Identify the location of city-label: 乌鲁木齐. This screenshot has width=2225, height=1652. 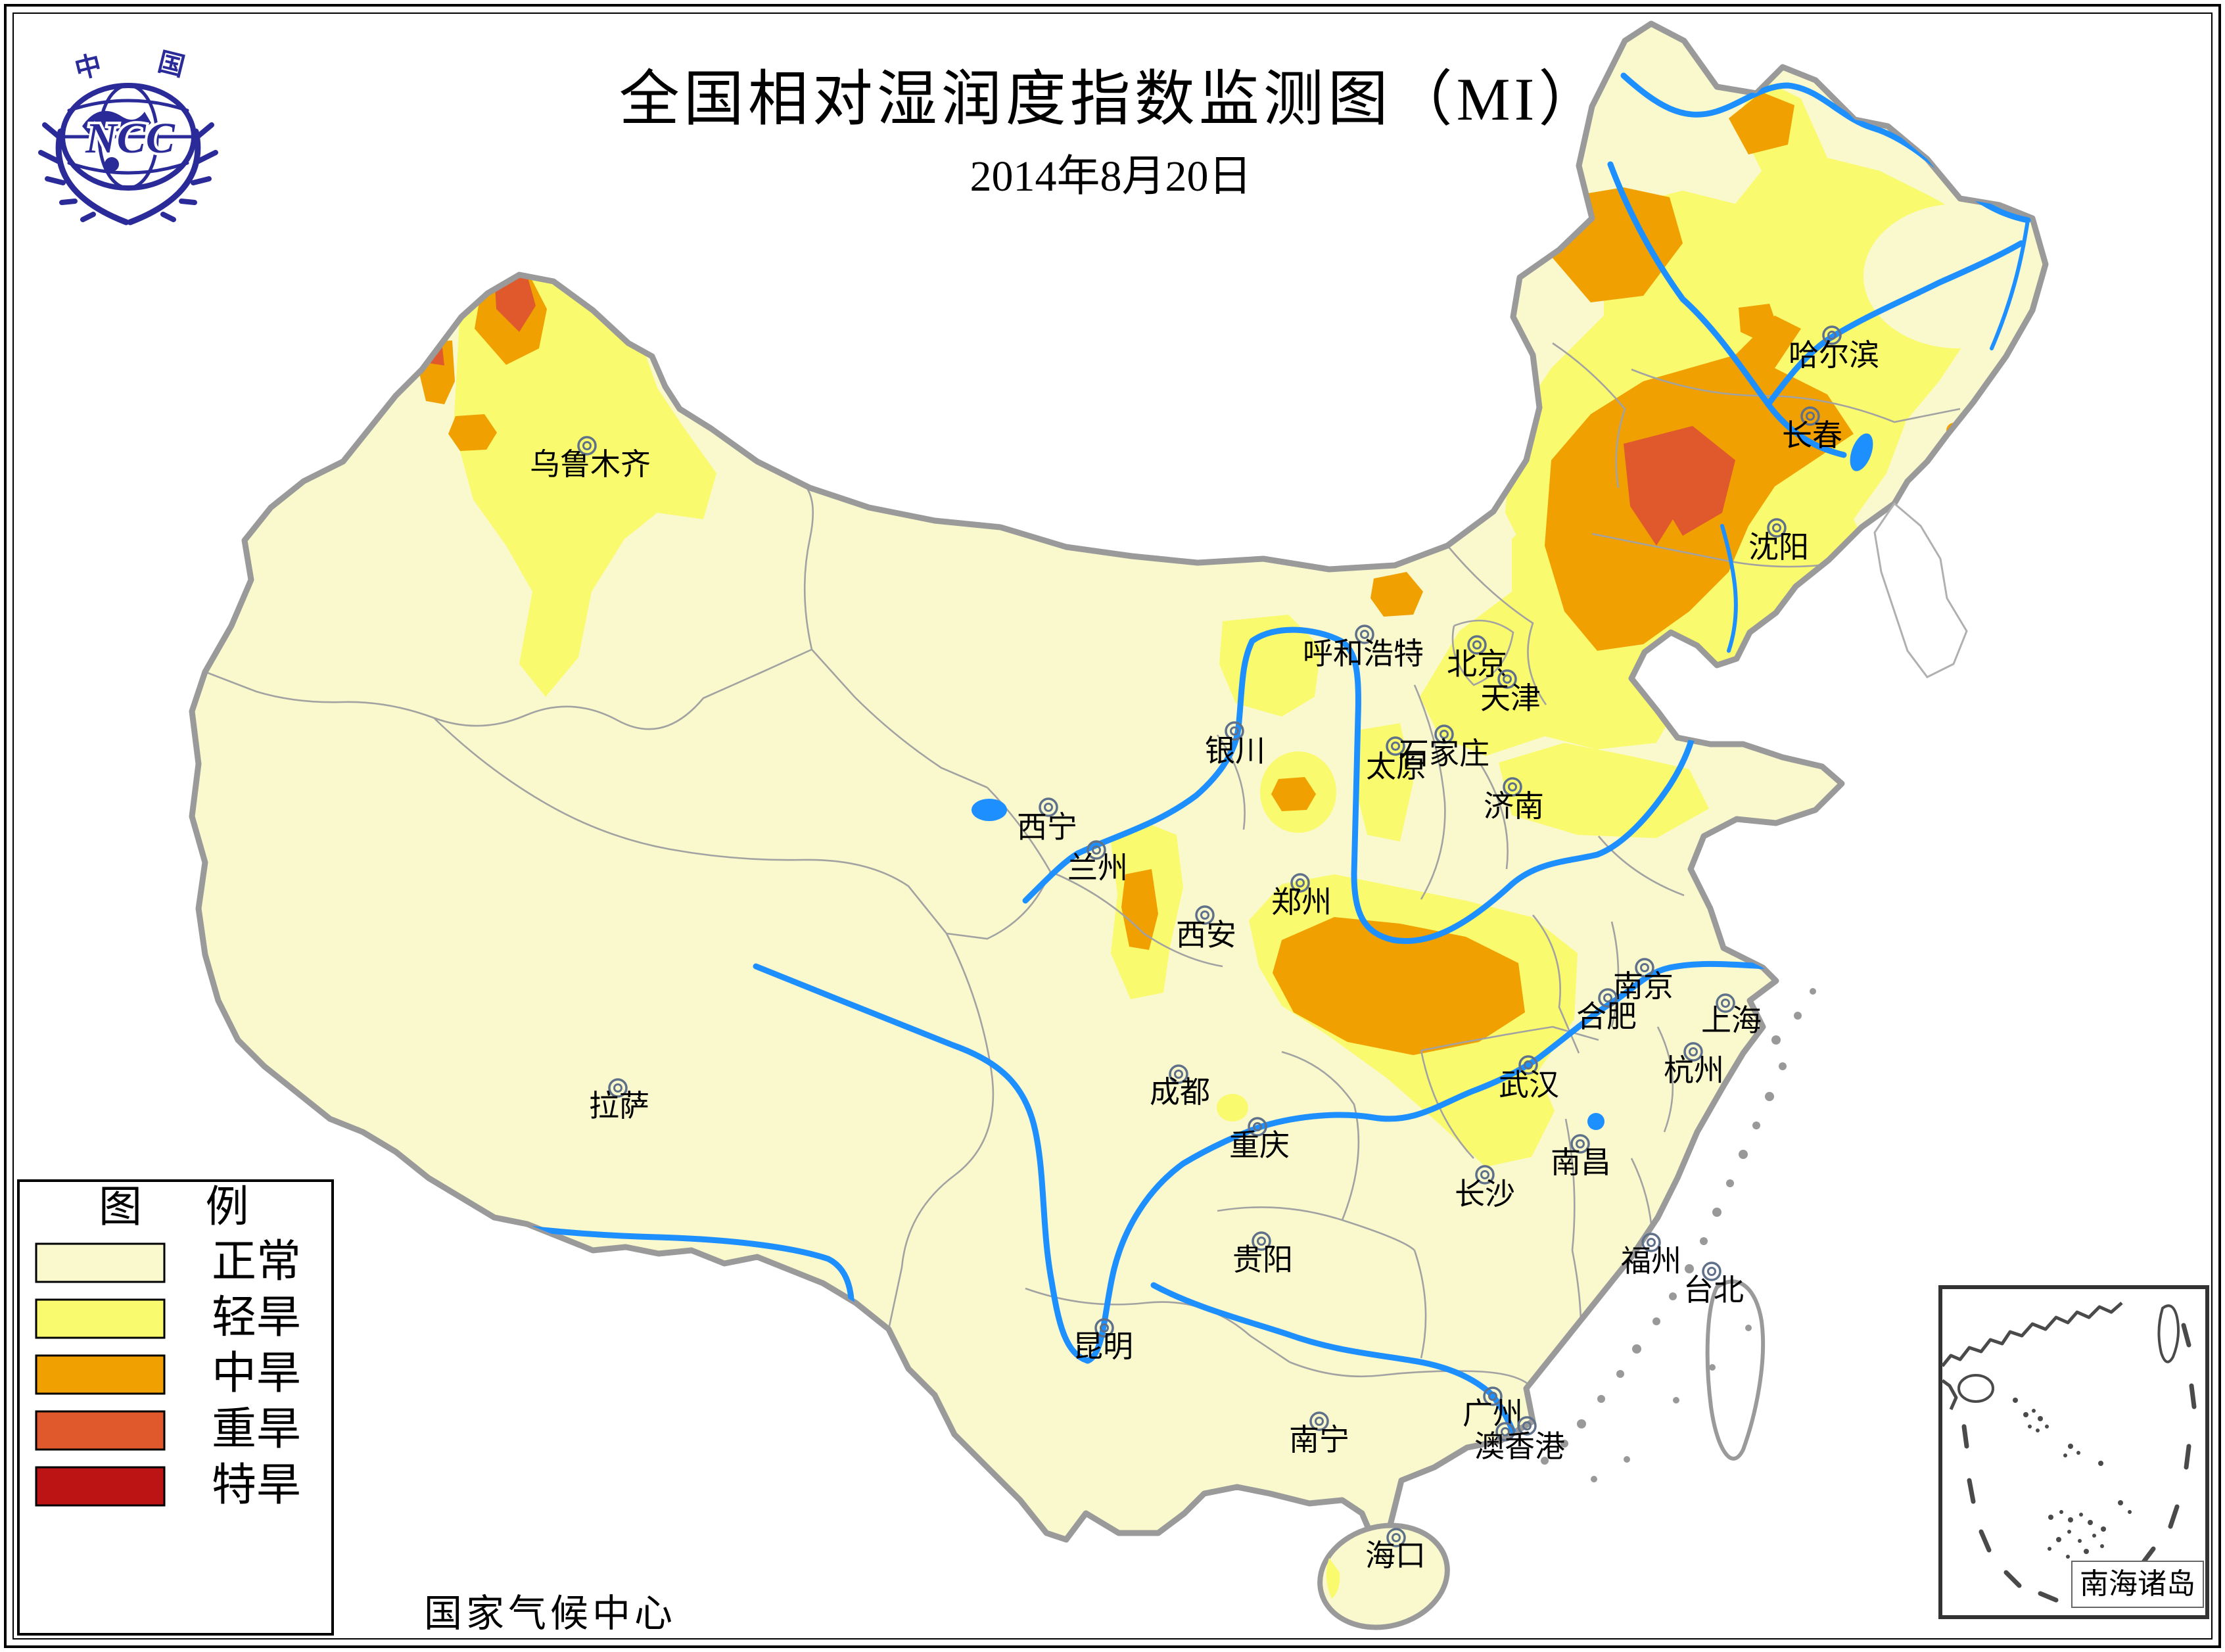
(590, 464).